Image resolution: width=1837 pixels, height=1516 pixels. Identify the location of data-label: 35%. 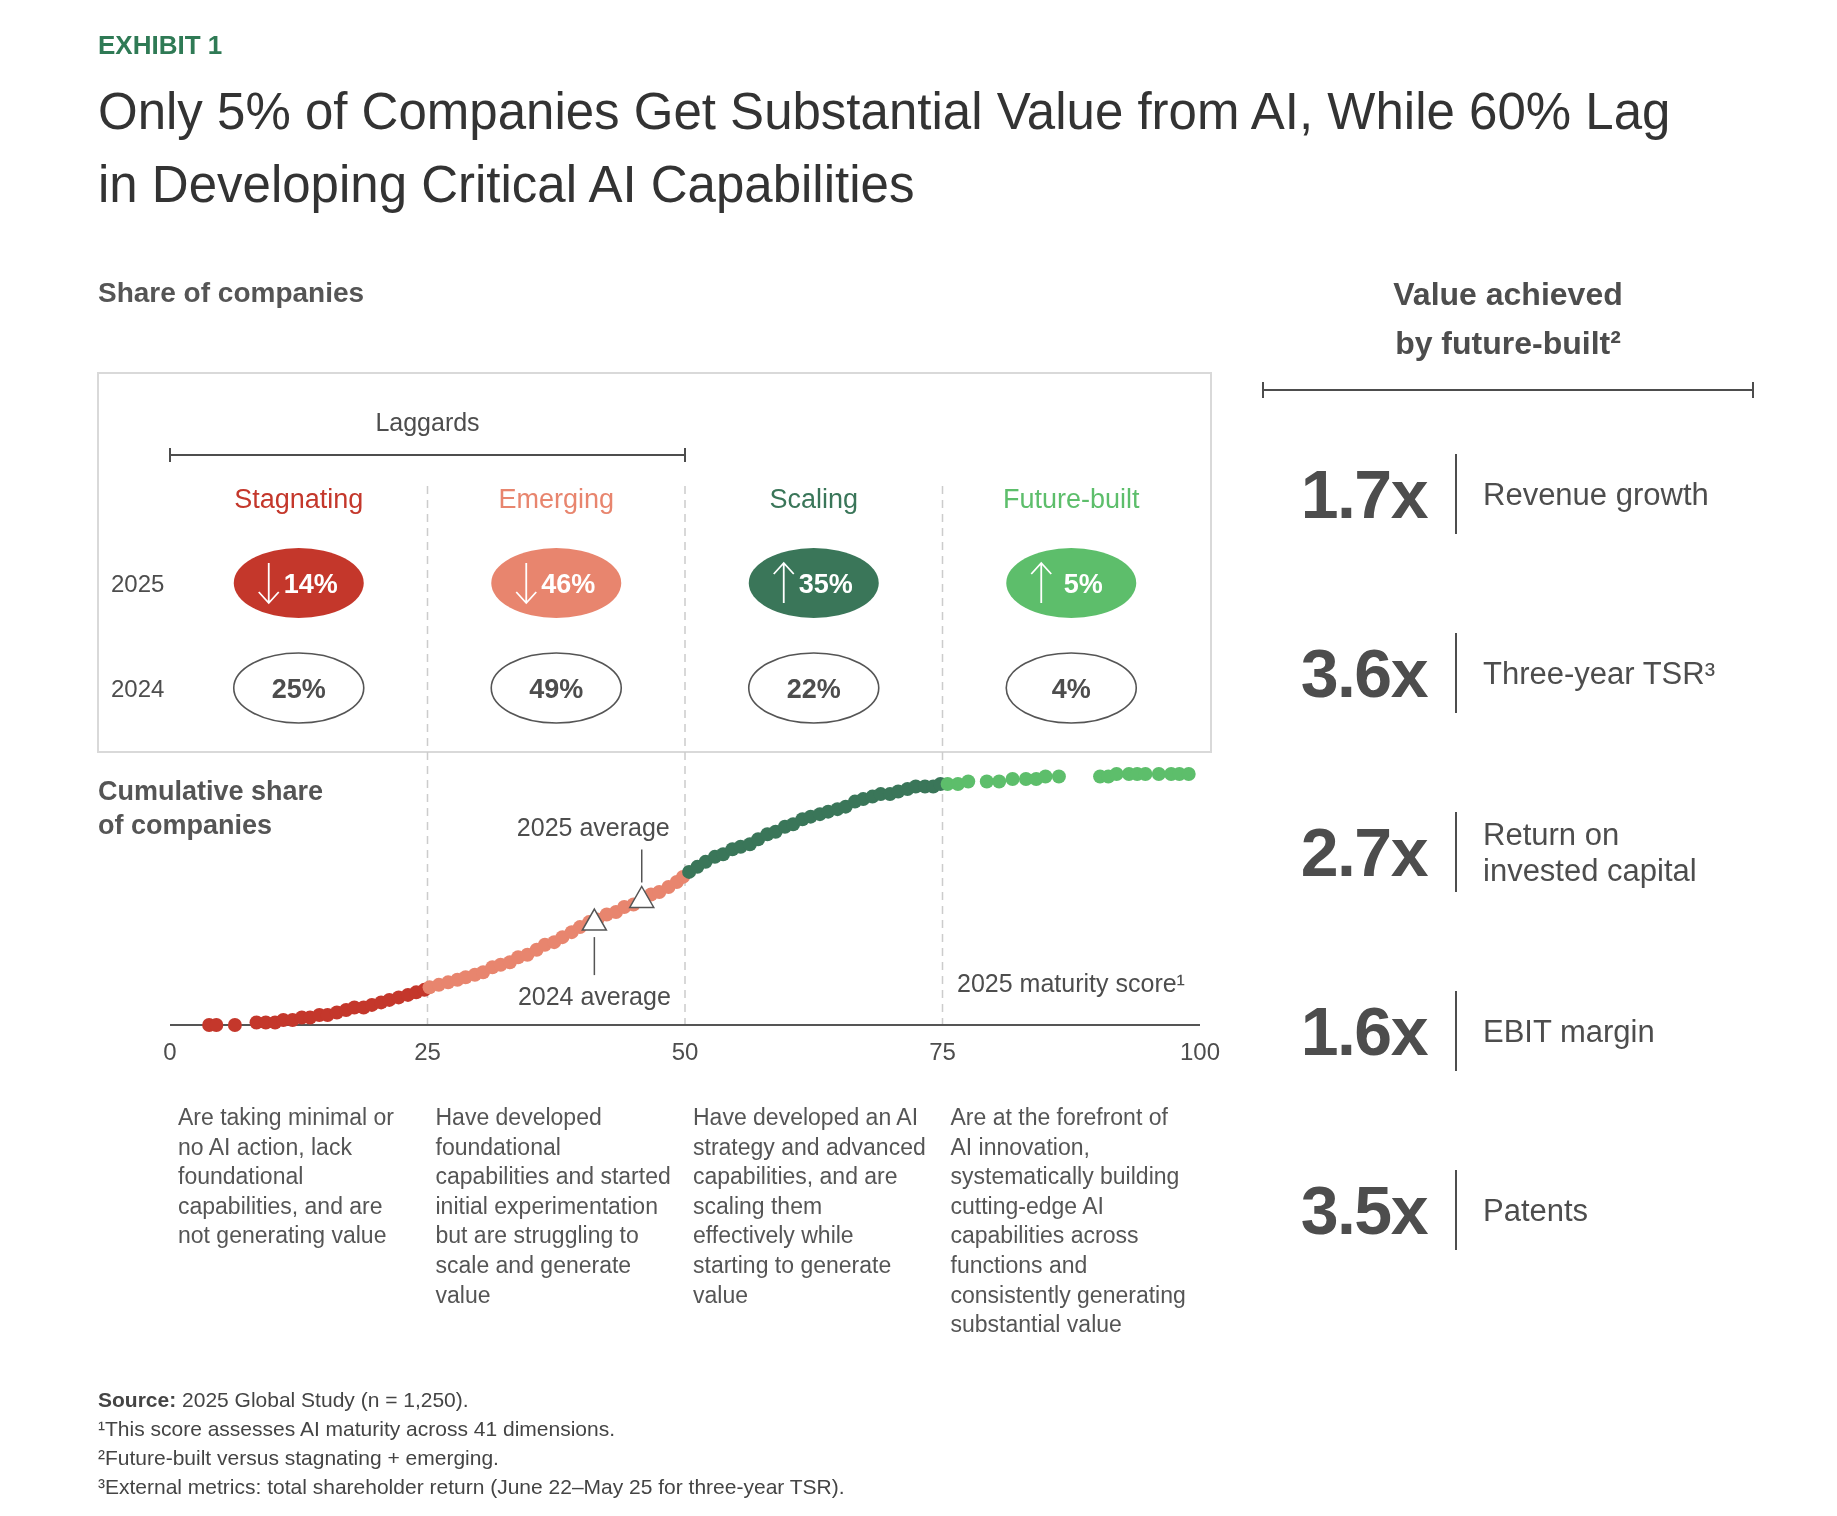
(825, 584).